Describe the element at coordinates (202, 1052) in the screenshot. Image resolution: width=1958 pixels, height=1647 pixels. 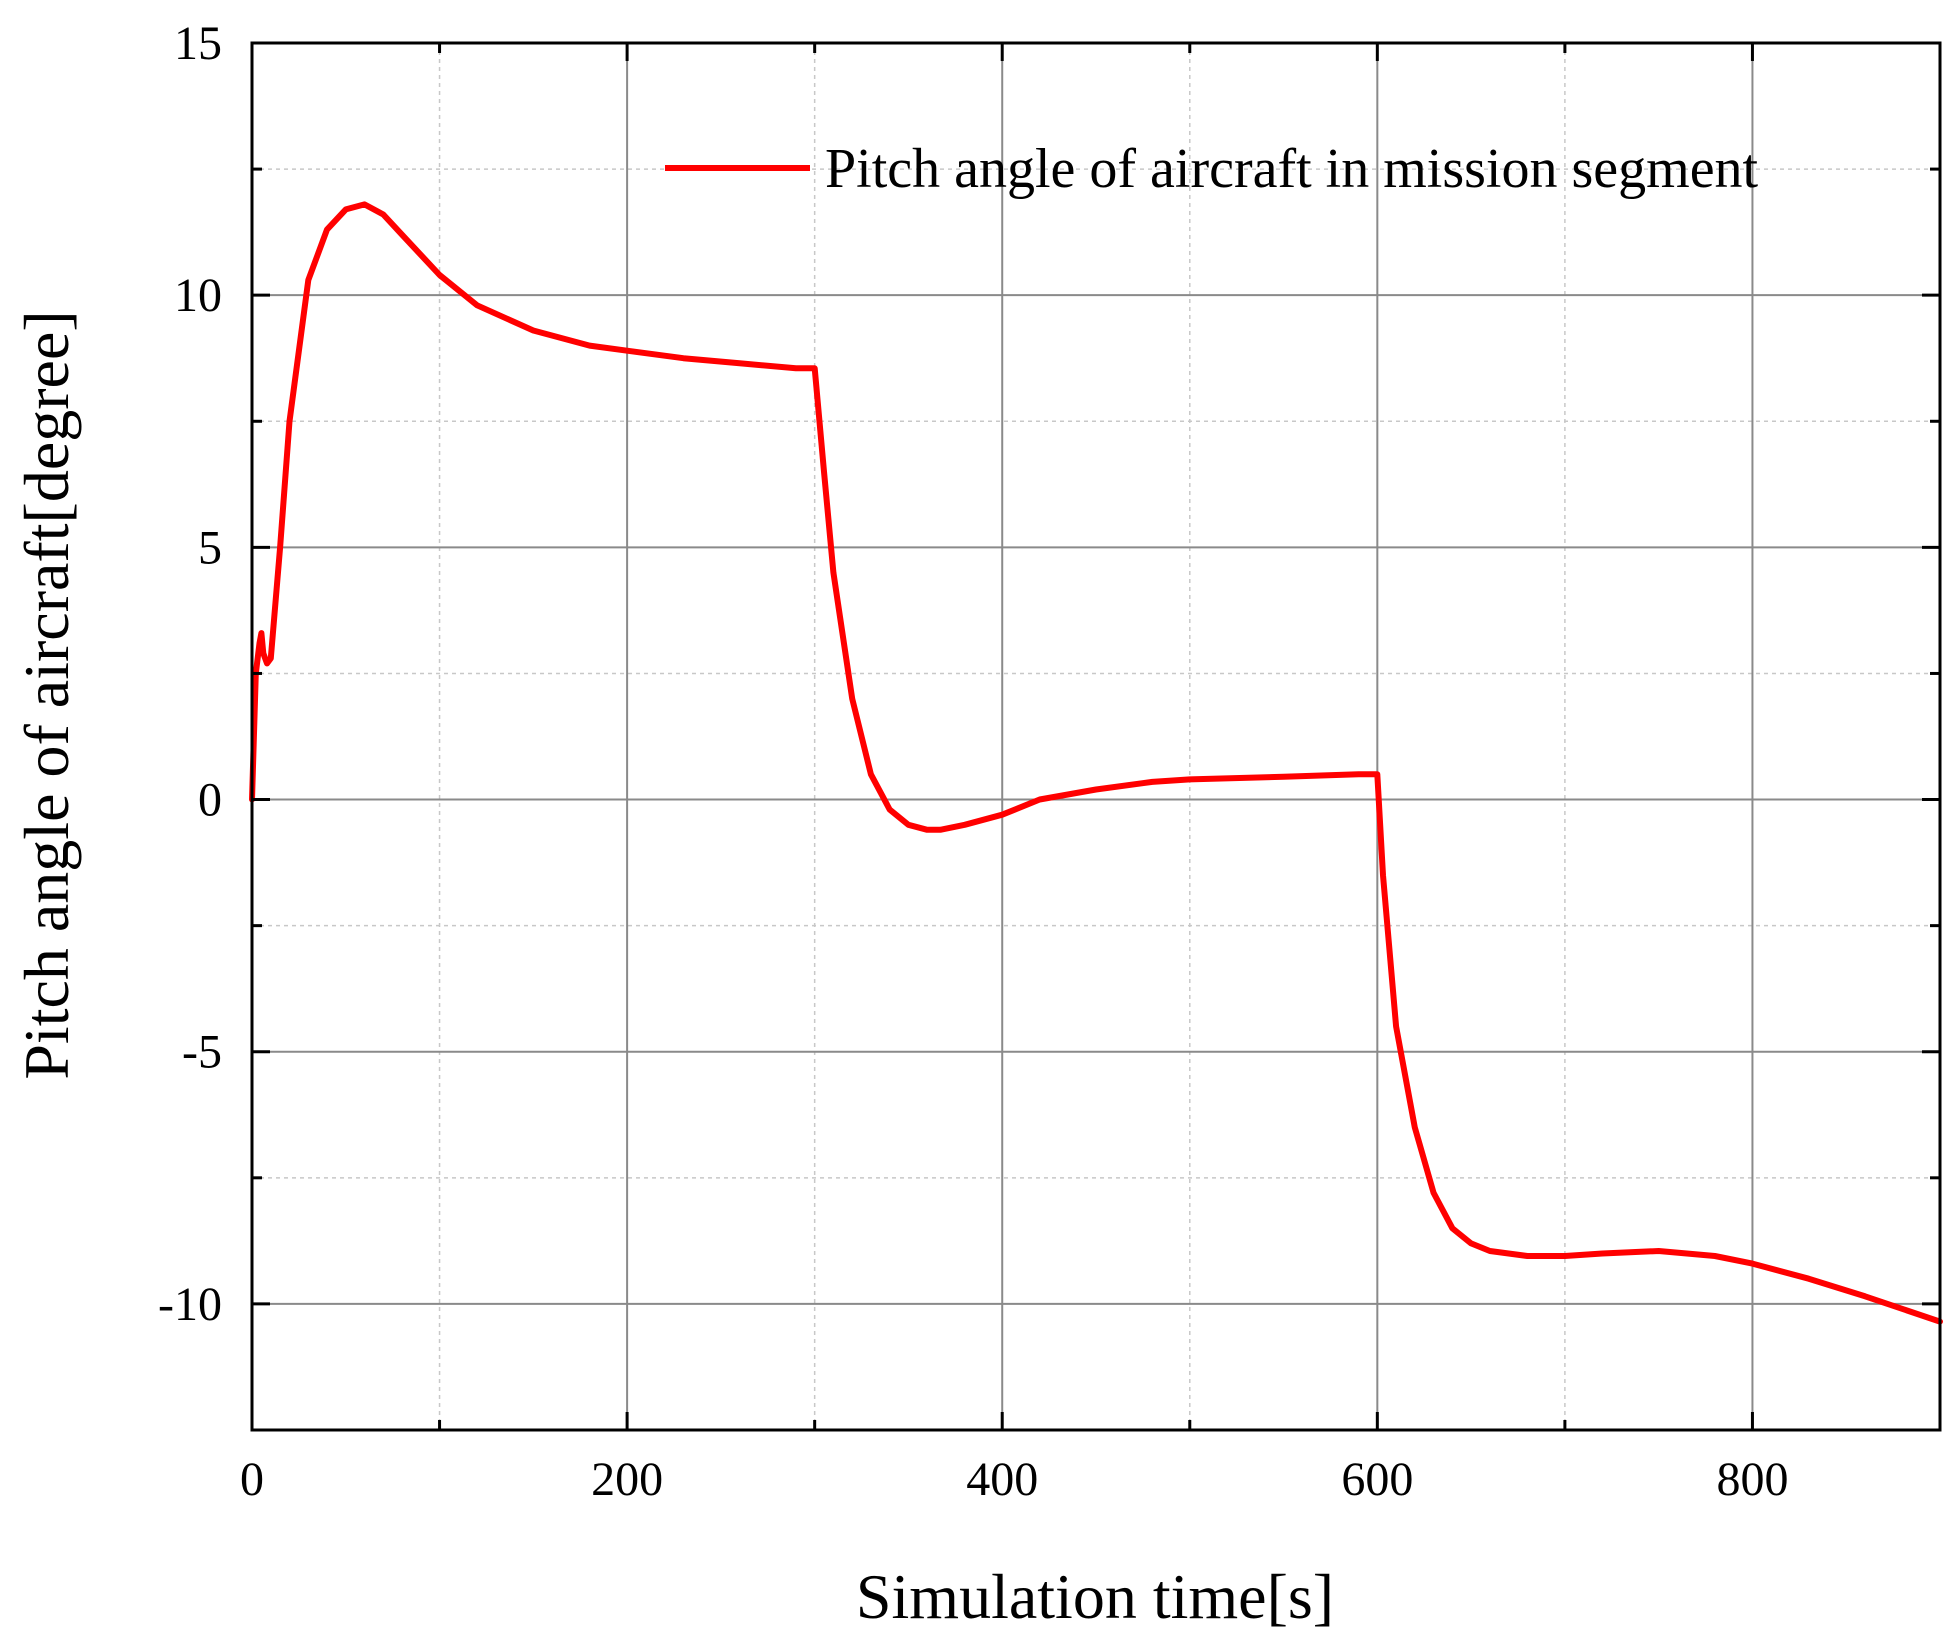
I see `y-tick-label: -5` at that location.